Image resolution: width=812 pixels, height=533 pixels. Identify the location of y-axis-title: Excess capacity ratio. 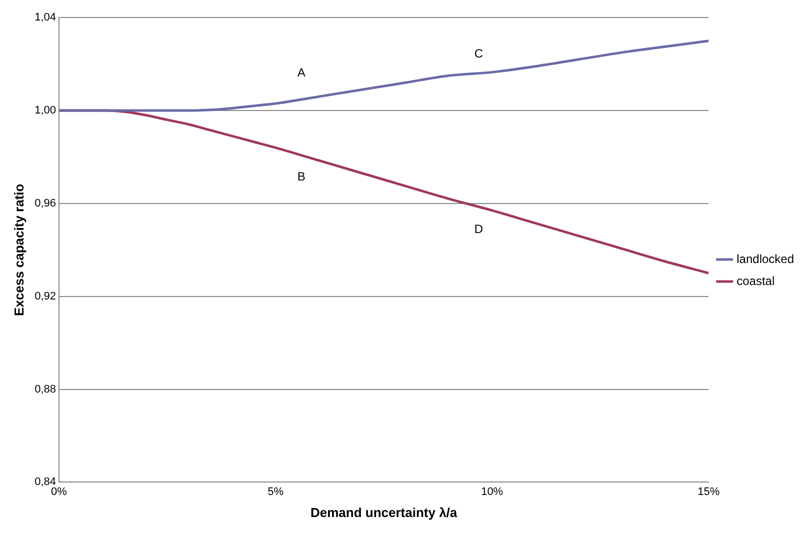
(18, 250).